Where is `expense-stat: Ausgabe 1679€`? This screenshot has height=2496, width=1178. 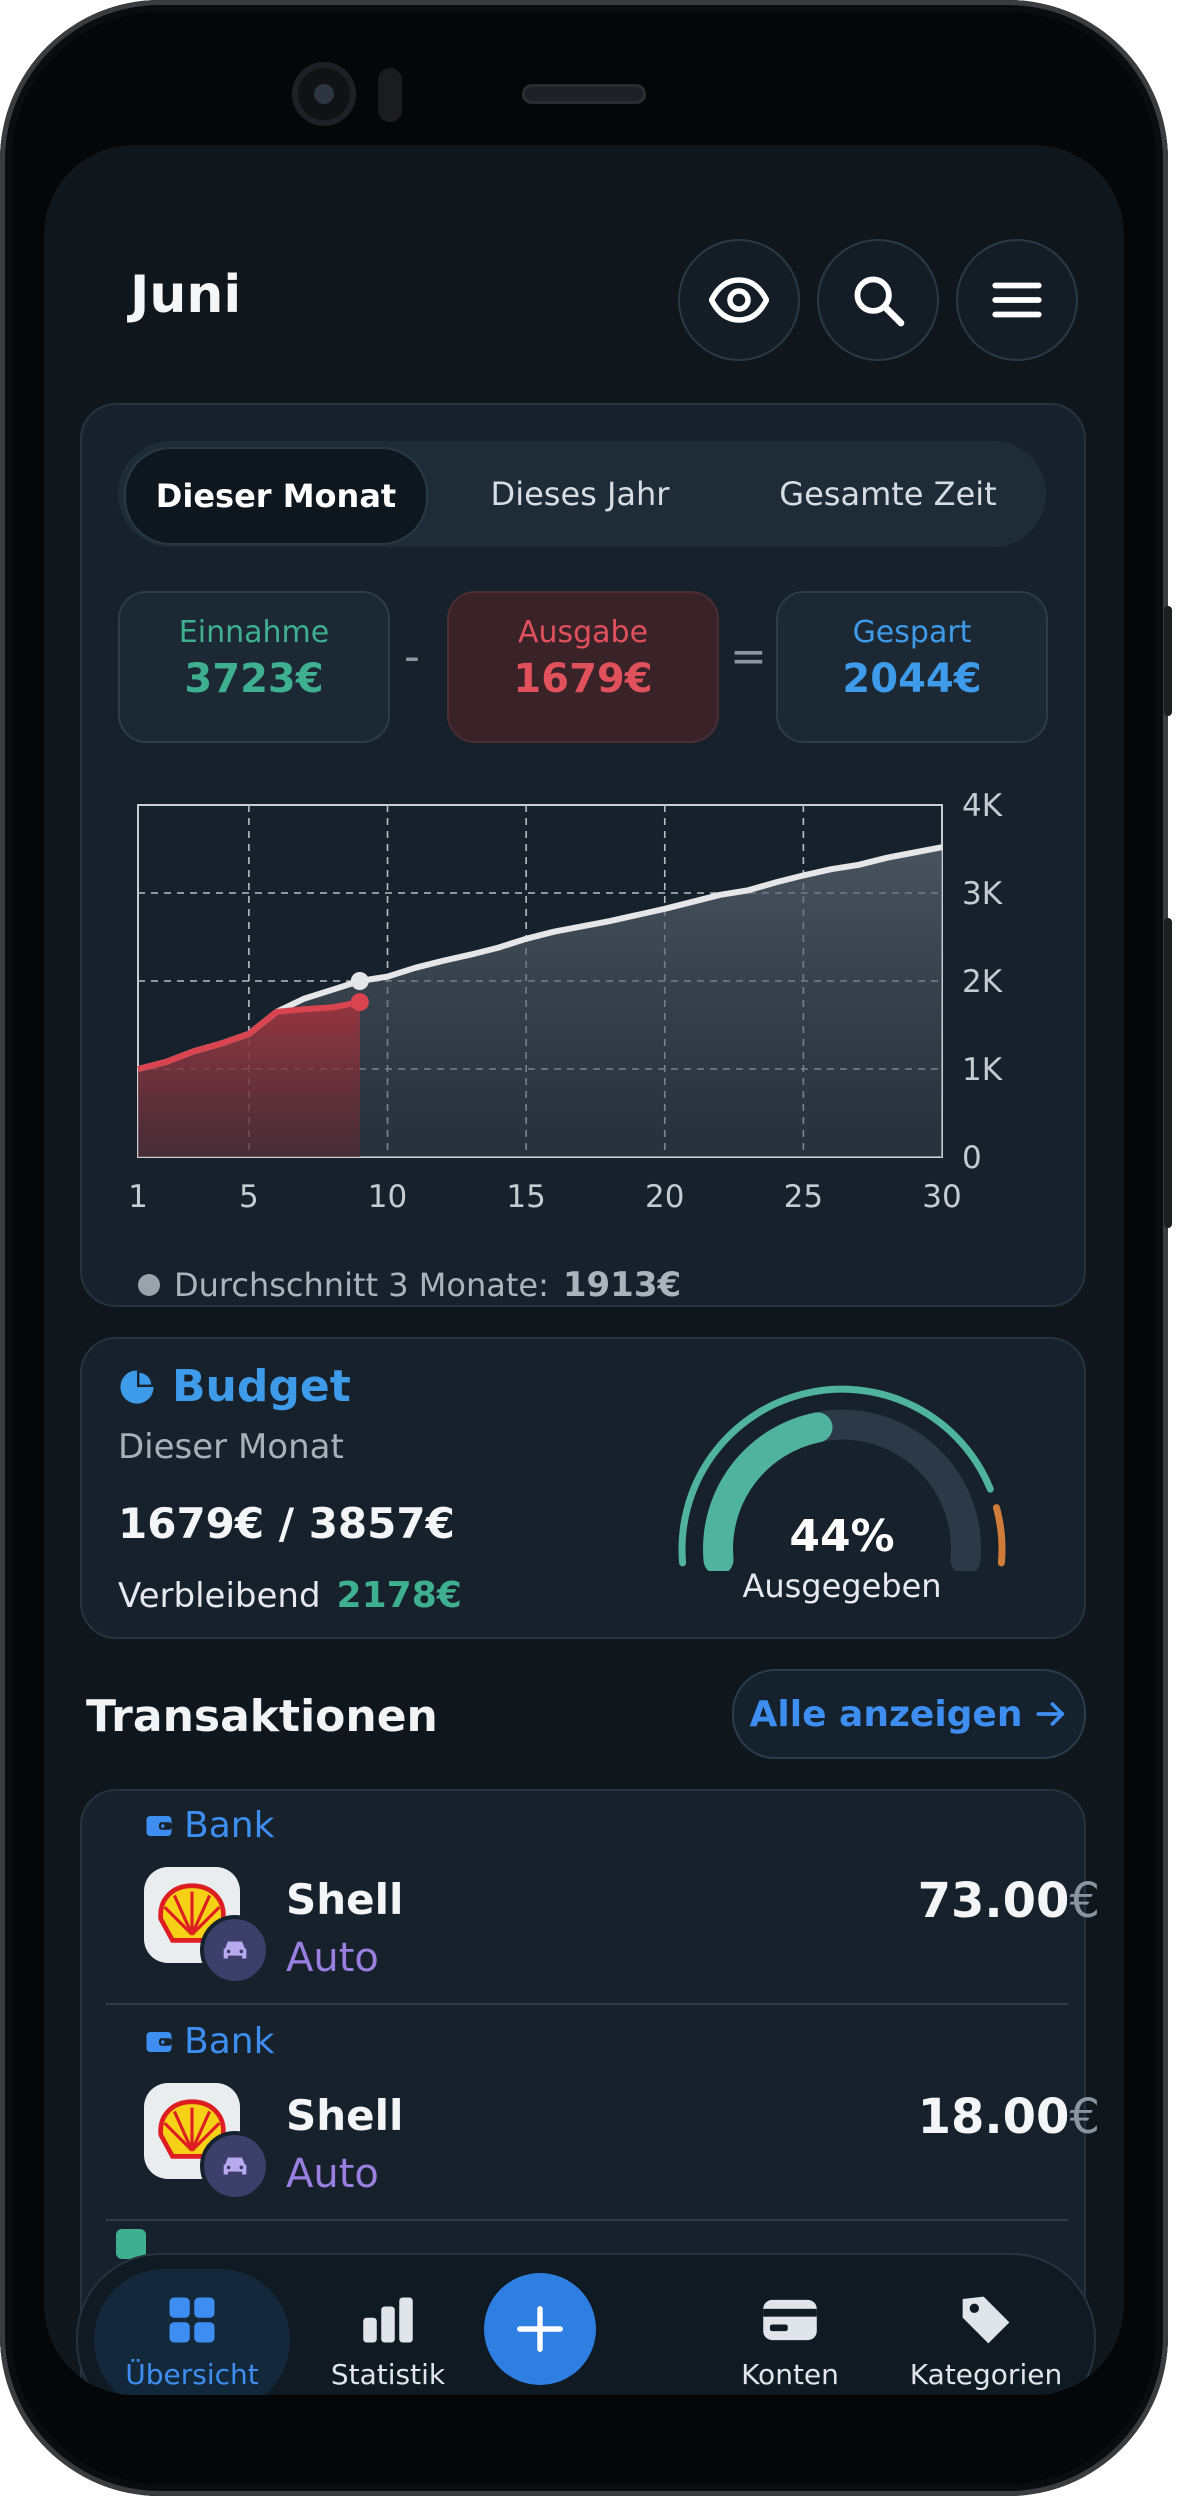 expense-stat: Ausgabe 1679€ is located at coordinates (583, 667).